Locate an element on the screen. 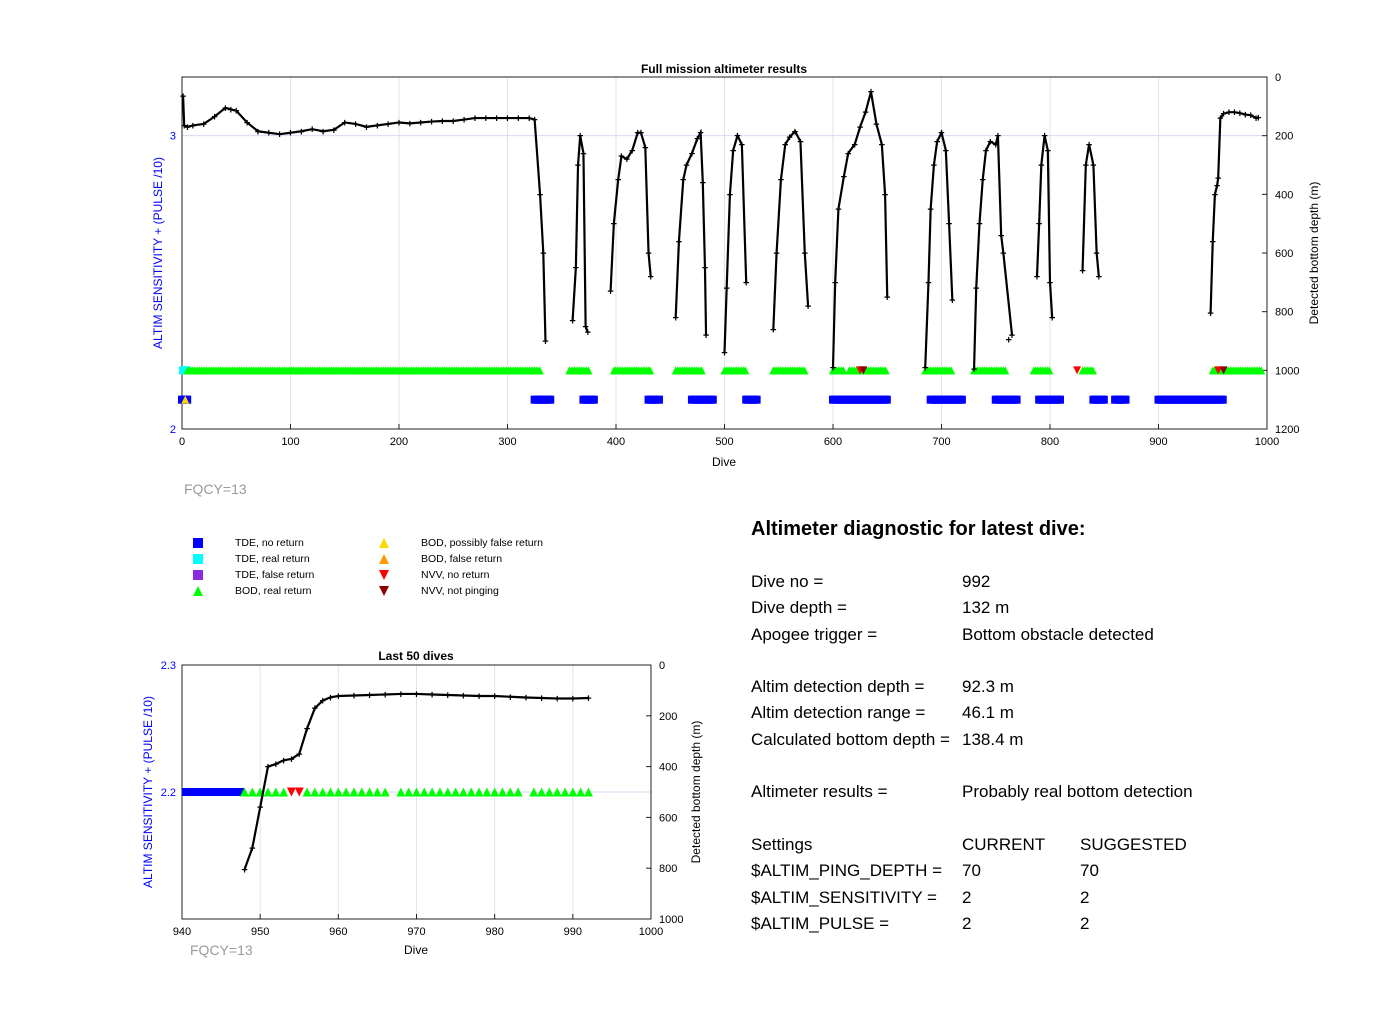 Image resolution: width=1400 pixels, height=1032 pixels. y2-tick-label: 400 is located at coordinates (1284, 195).